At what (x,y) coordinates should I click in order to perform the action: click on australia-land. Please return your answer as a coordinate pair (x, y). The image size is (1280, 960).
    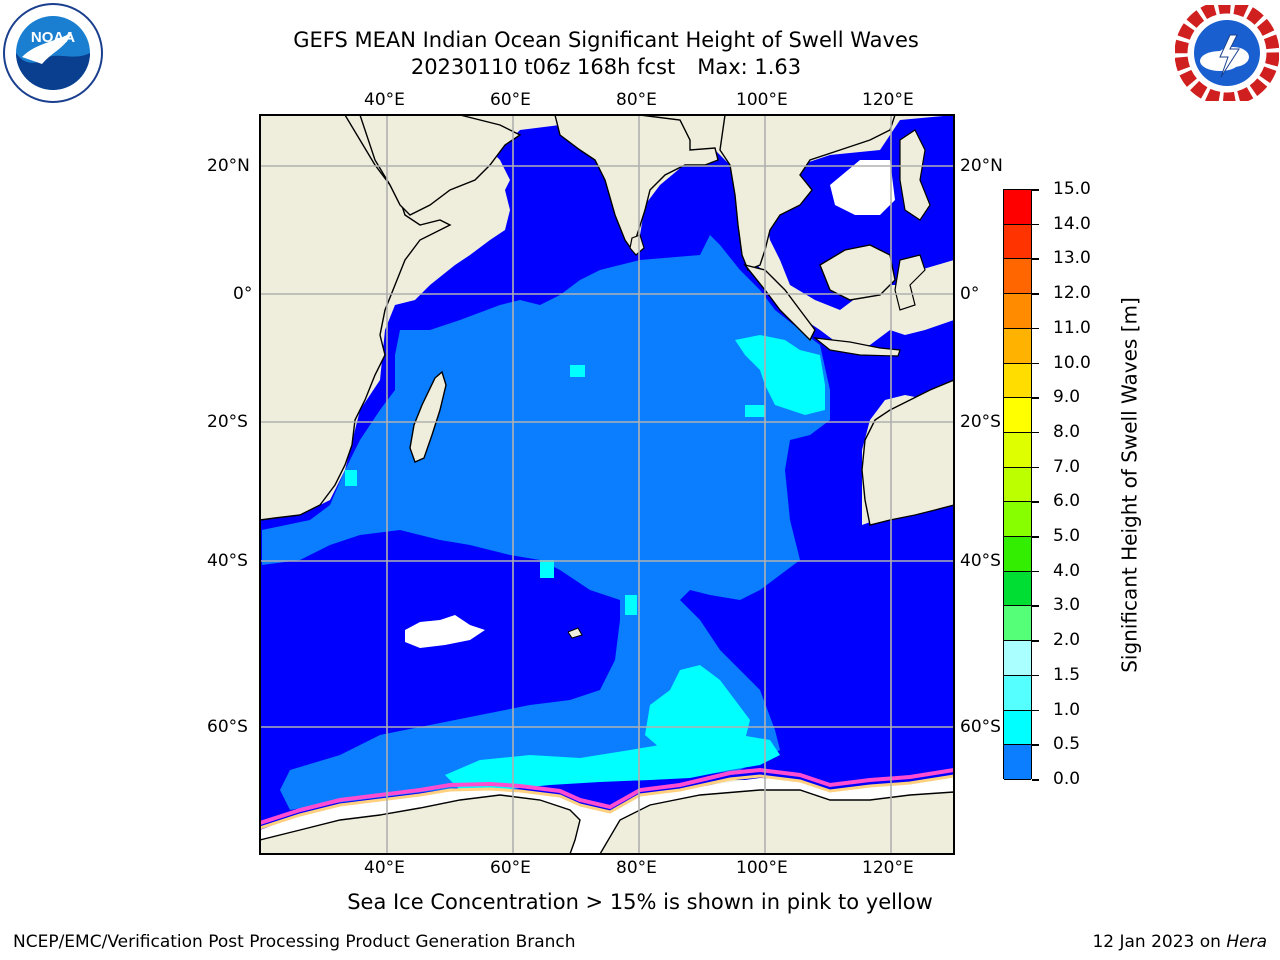
    Looking at the image, I should click on (907, 452).